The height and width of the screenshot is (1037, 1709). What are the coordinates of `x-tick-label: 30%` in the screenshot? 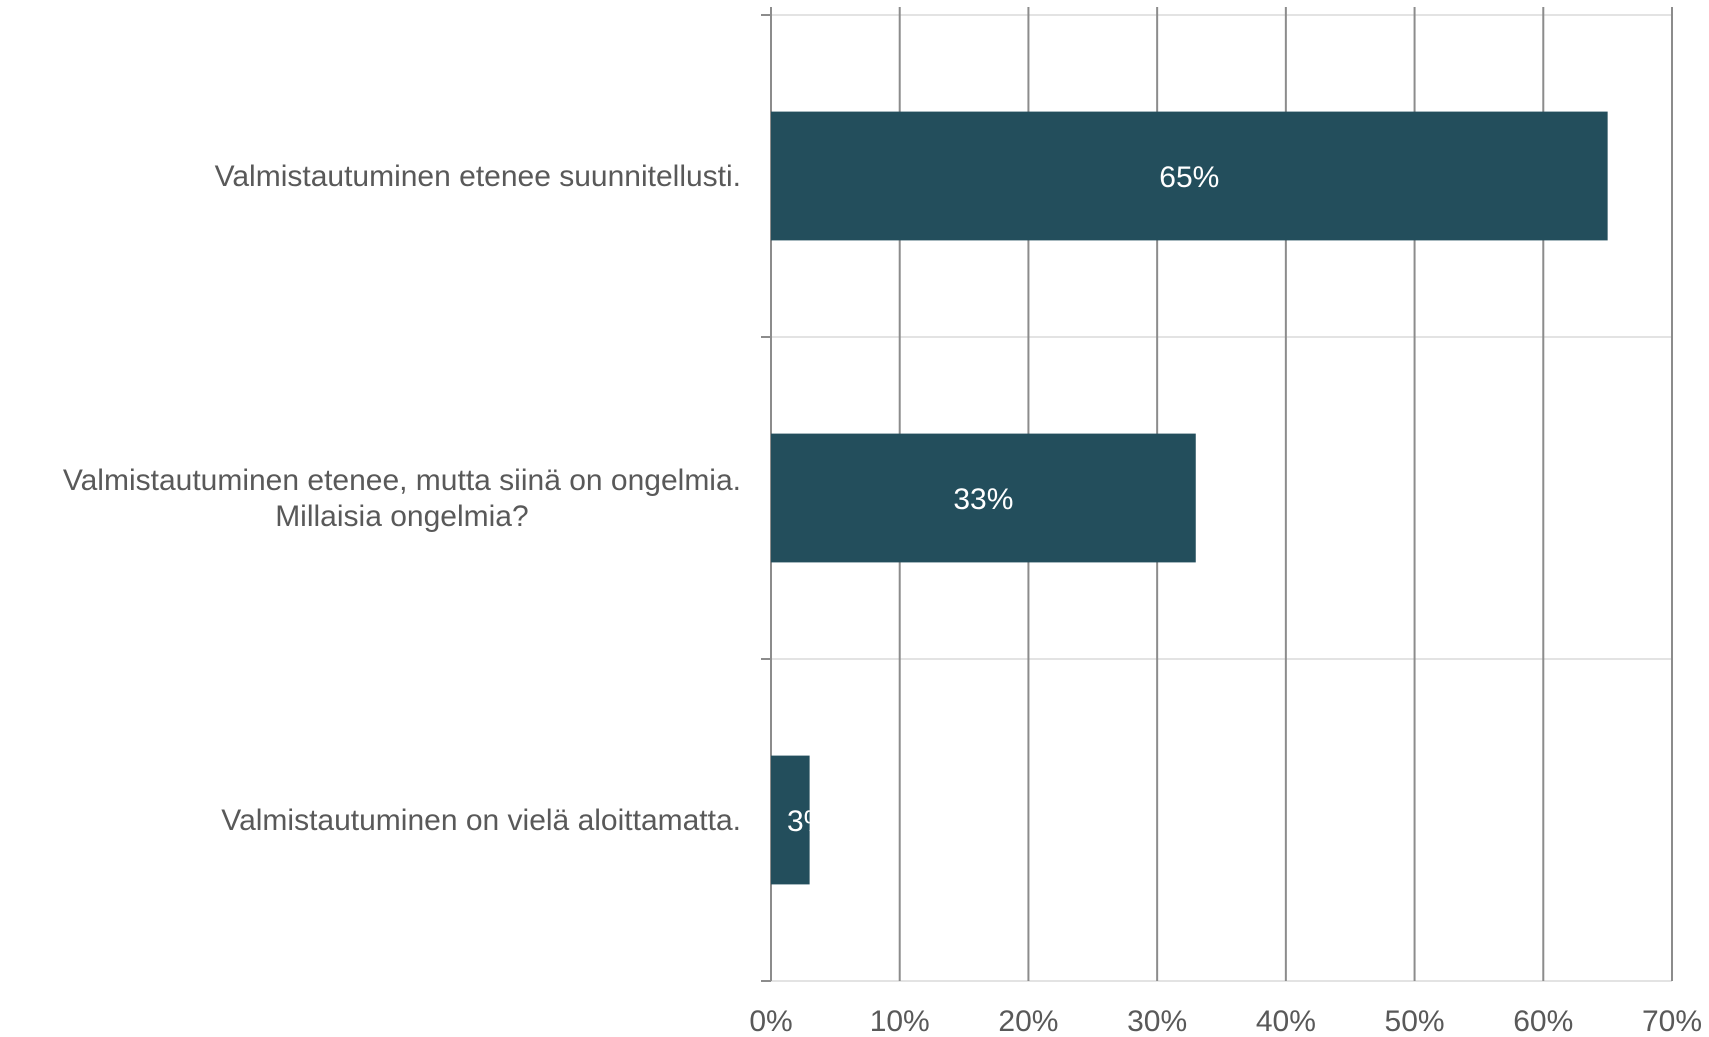 It's located at (1157, 1021).